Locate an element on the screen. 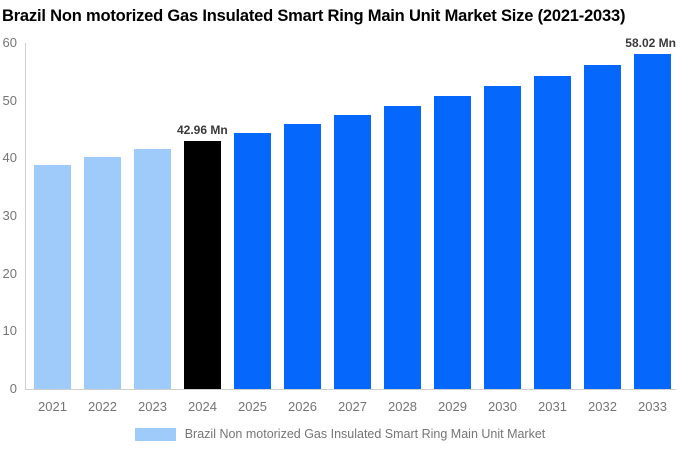 The image size is (680, 450). y-axis-line is located at coordinates (25, 216).